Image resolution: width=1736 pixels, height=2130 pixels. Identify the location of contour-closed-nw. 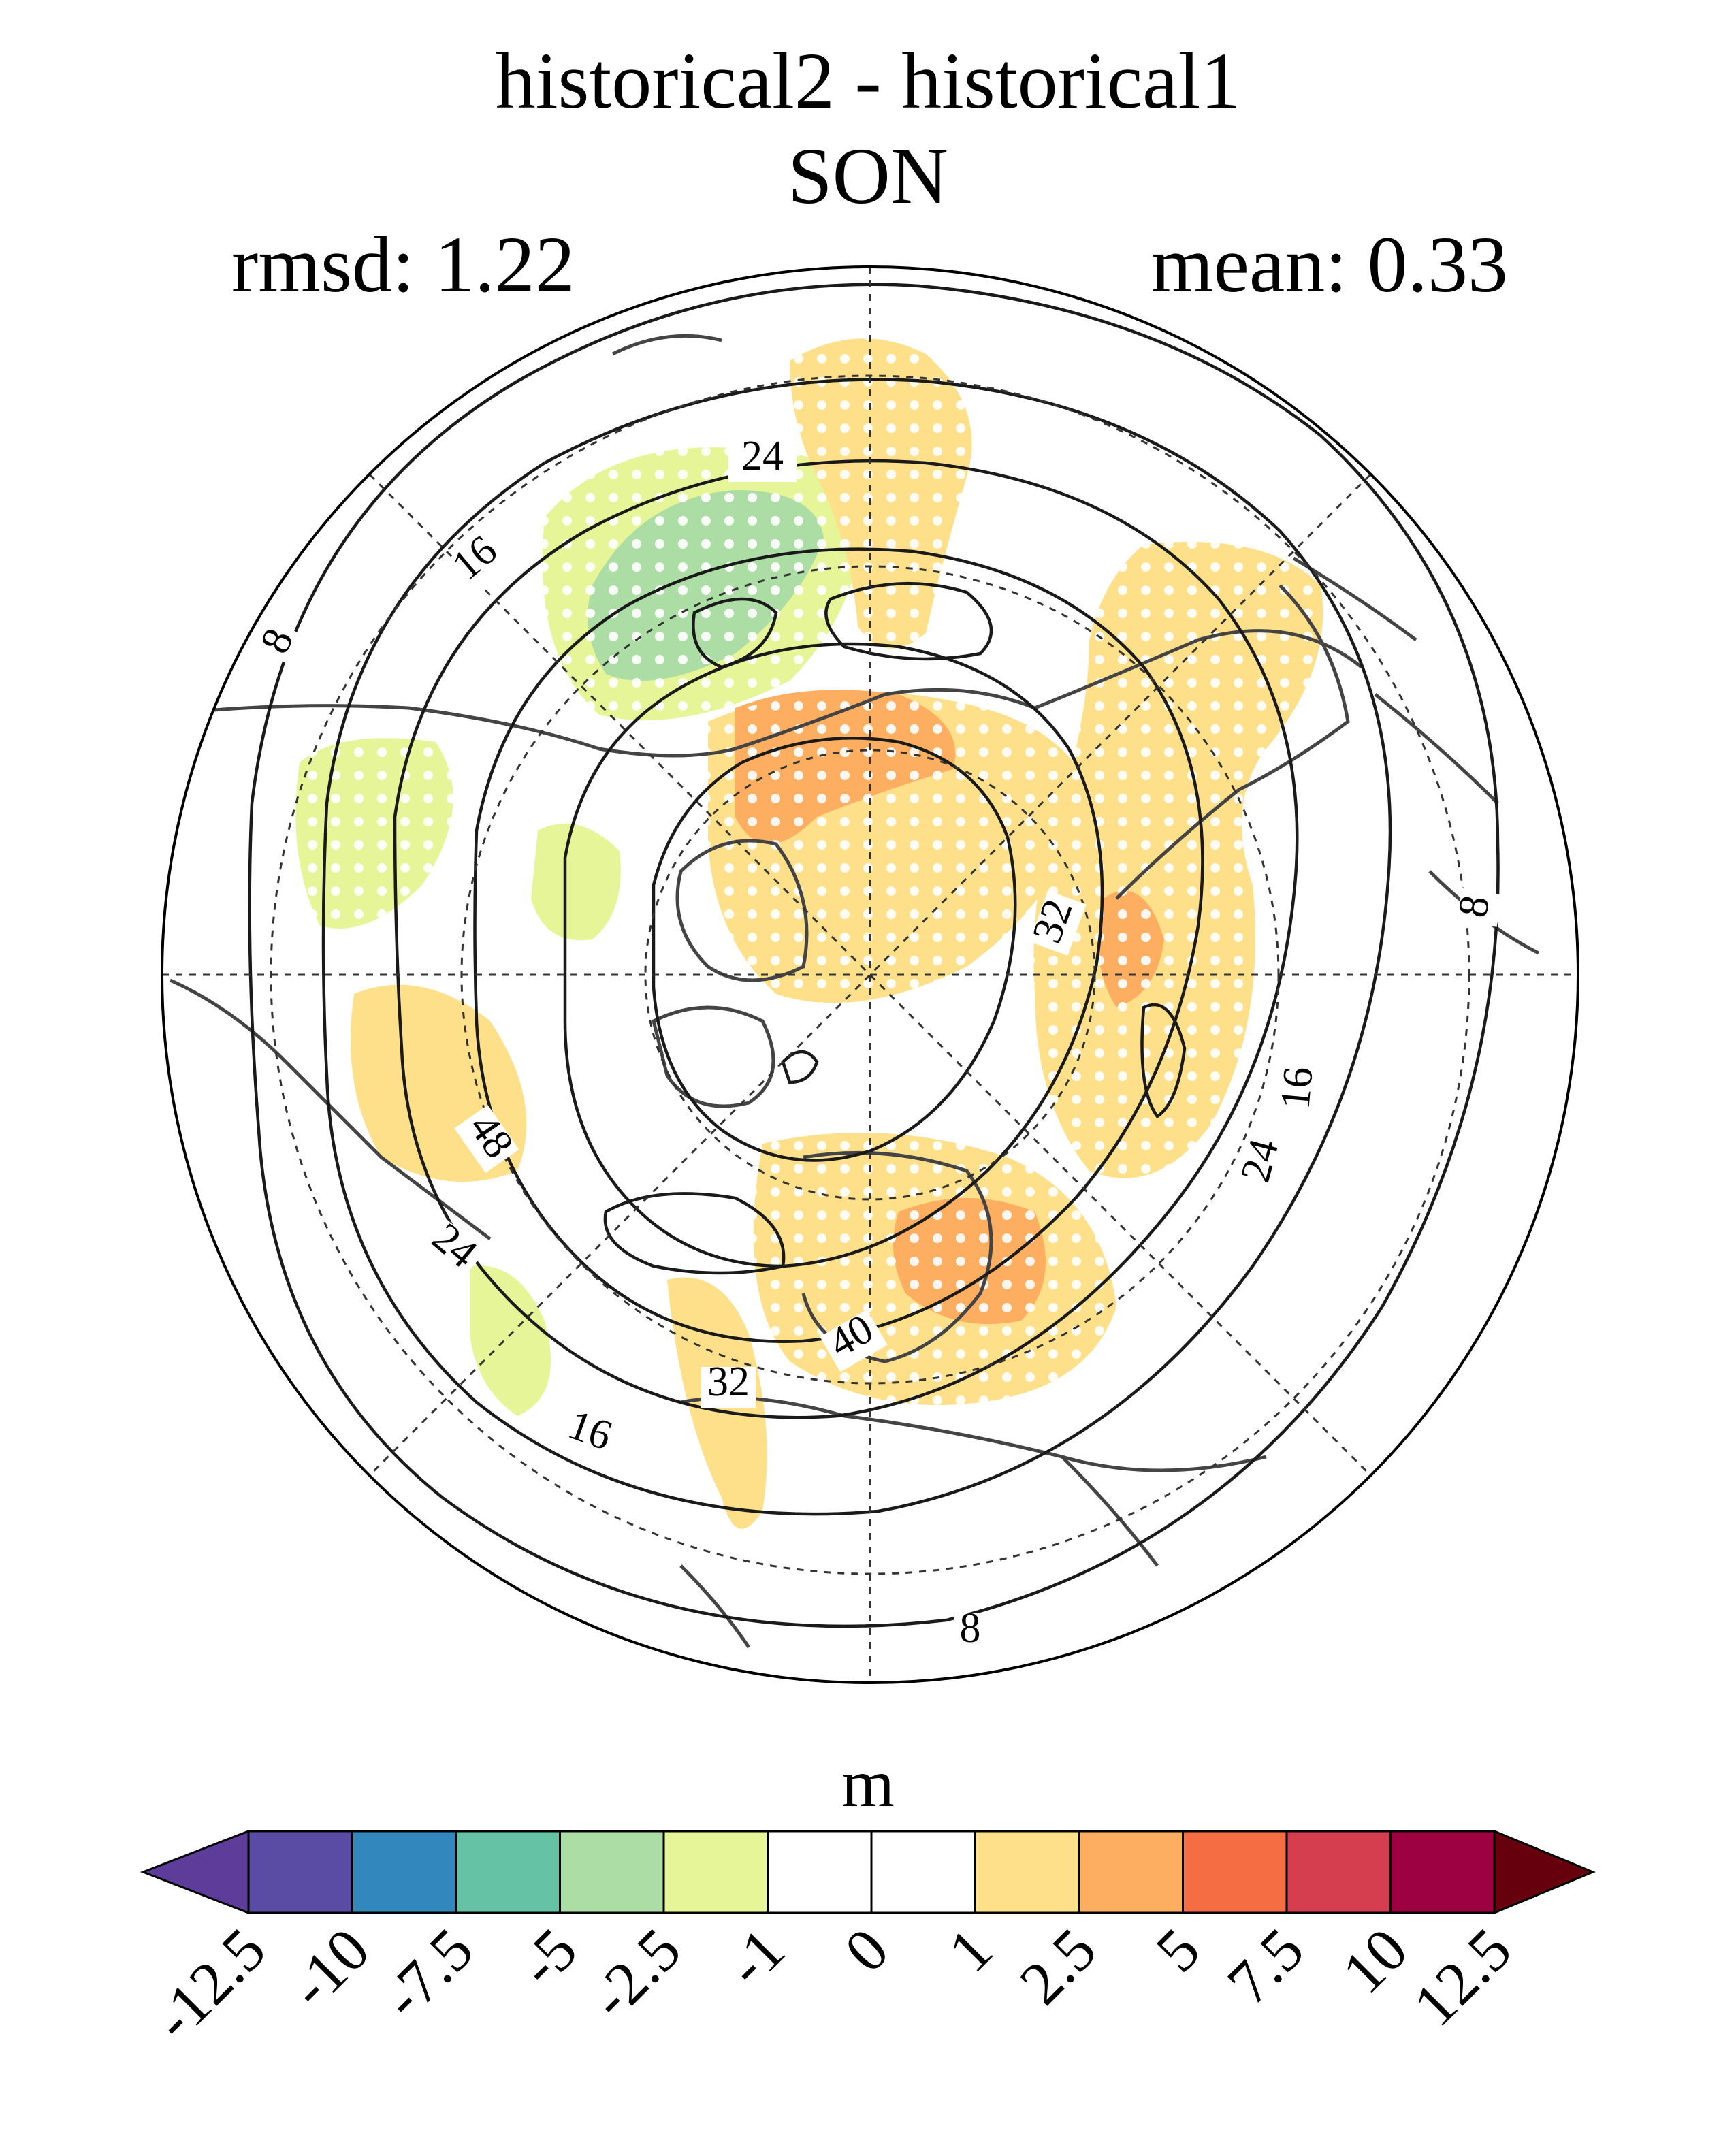
(735, 633).